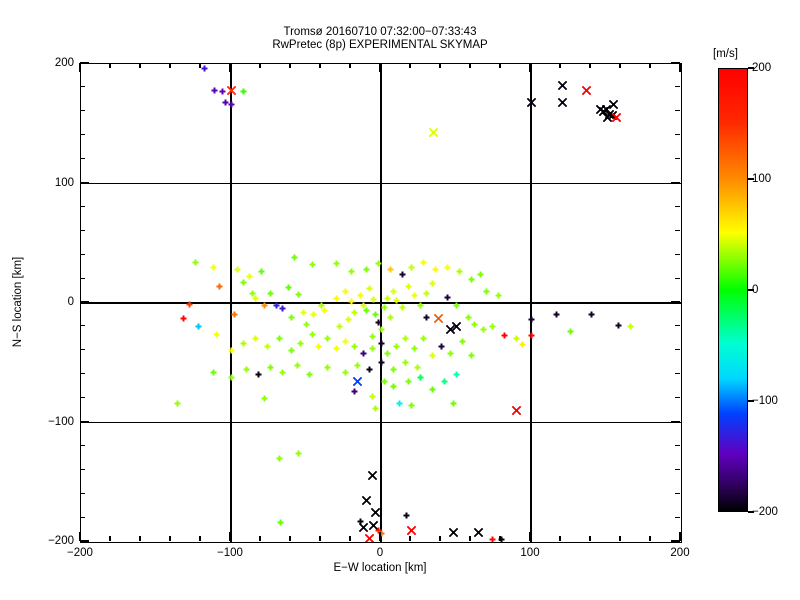  What do you see at coordinates (380, 568) in the screenshot?
I see `x-axis-title: E−W location [km]` at bounding box center [380, 568].